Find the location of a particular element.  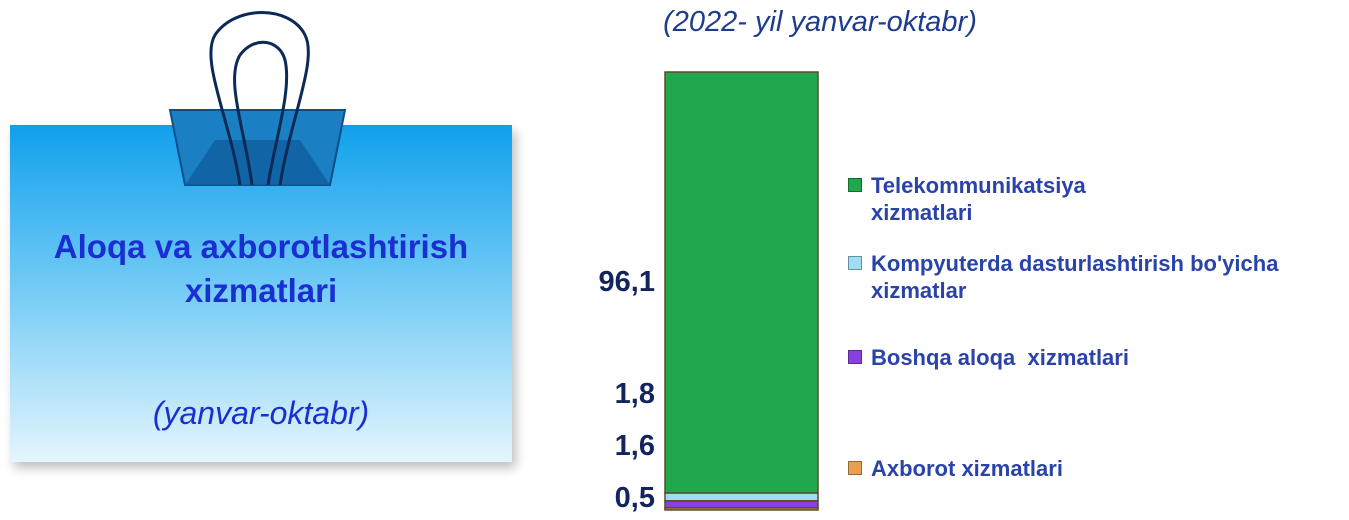

value-label: 1,6 is located at coordinates (634, 446).